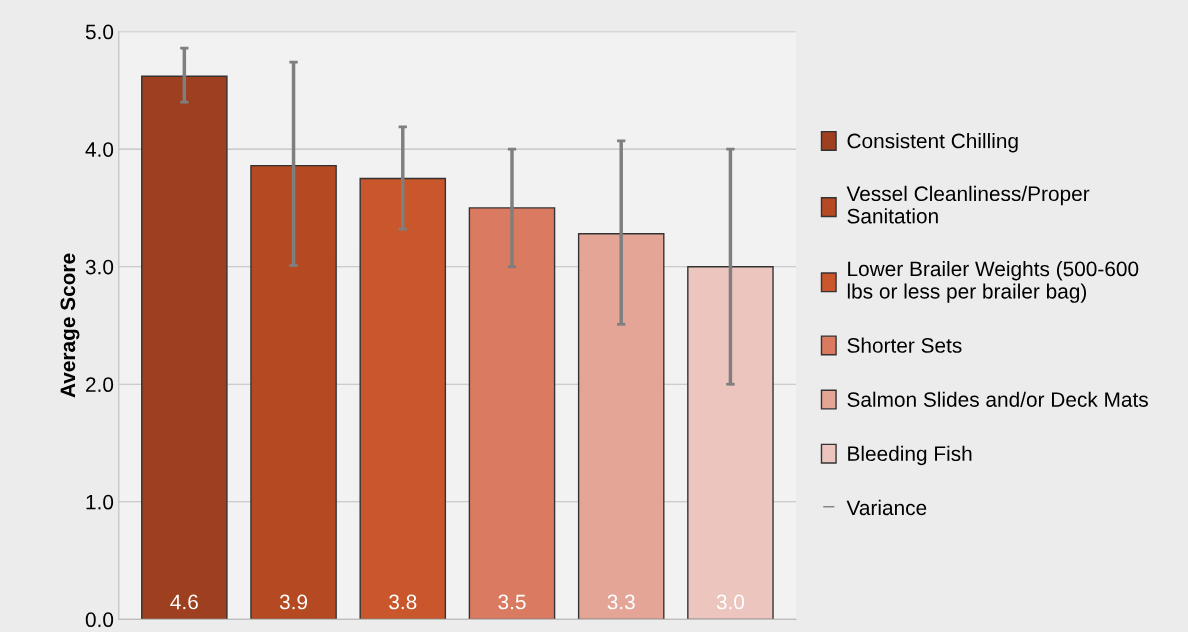 Image resolution: width=1188 pixels, height=632 pixels. What do you see at coordinates (621, 602) in the screenshot?
I see `data-label: 3.3` at bounding box center [621, 602].